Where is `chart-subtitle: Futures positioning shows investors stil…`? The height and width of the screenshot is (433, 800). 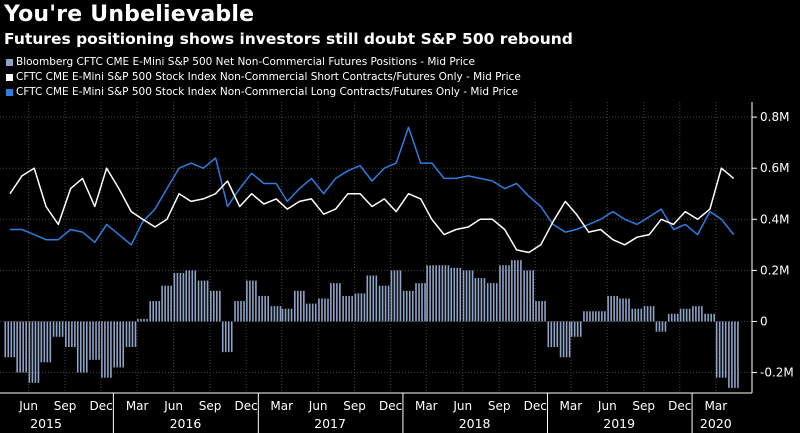
chart-subtitle: Futures positioning shows investors stil… is located at coordinates (288, 39).